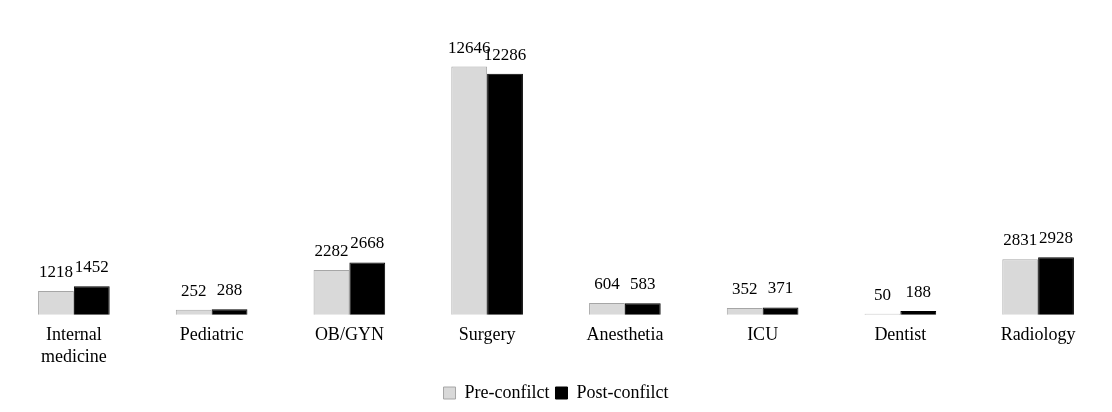 The width and height of the screenshot is (1112, 412). What do you see at coordinates (367, 243) in the screenshot?
I see `data-label: 2668` at bounding box center [367, 243].